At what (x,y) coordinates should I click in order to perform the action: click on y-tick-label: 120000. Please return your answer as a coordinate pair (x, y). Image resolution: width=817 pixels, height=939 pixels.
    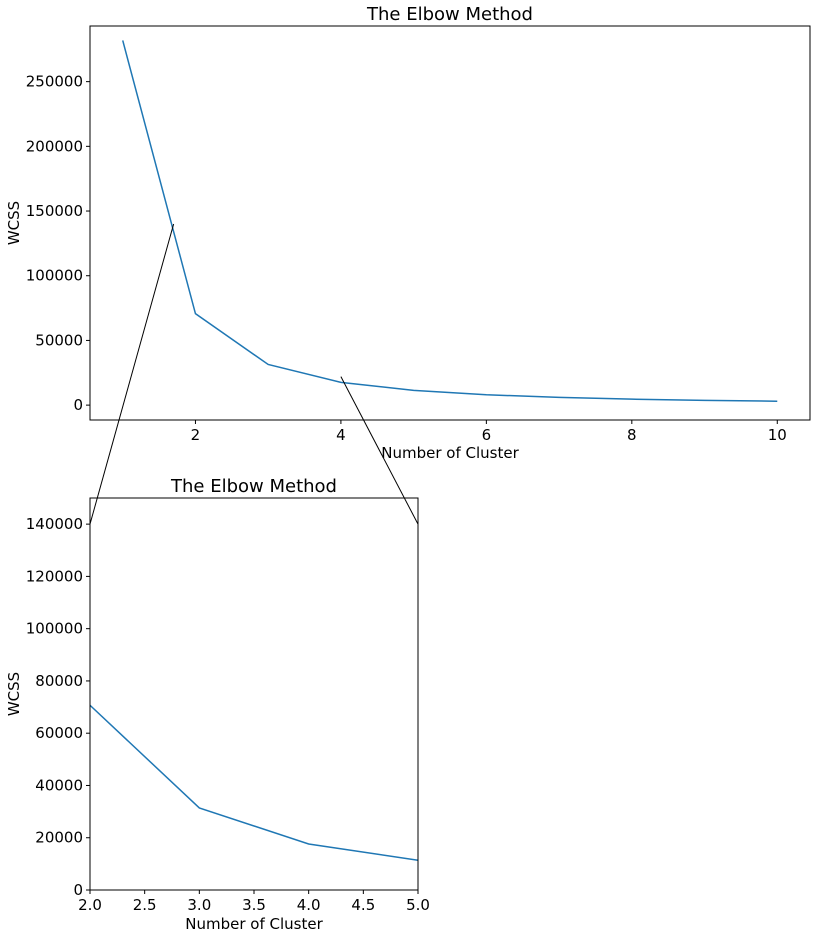
    Looking at the image, I should click on (54, 576).